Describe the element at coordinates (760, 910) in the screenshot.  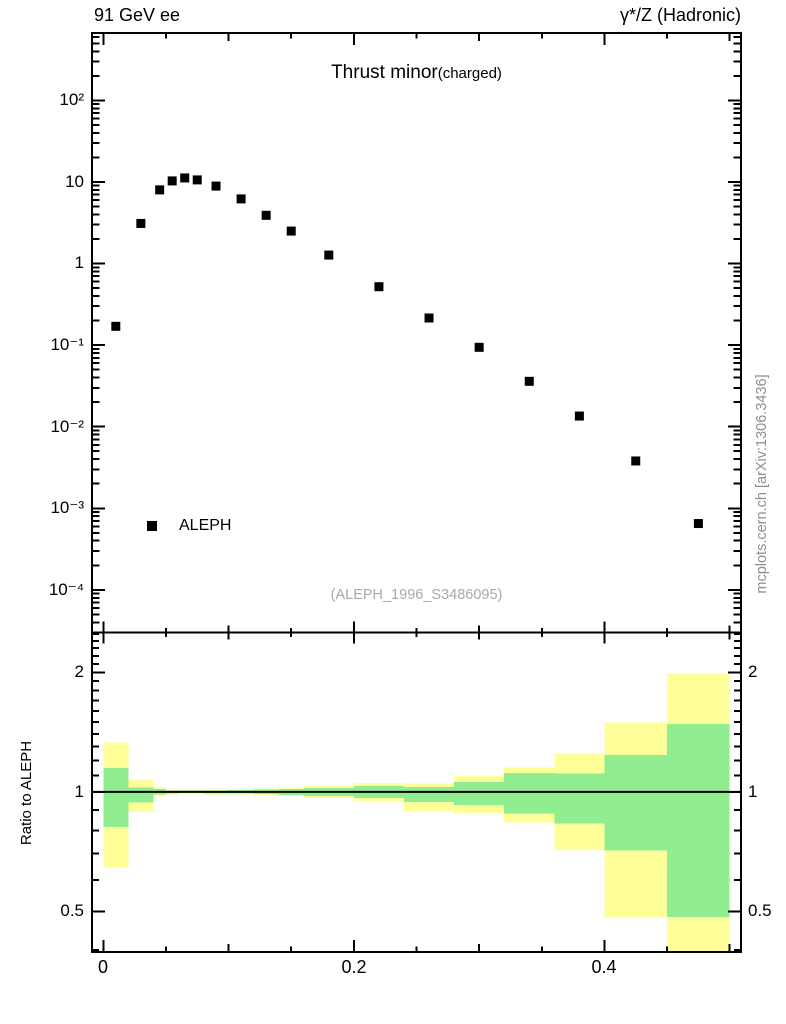
I see `ratio-tick-label-0p5-right: 0.5` at that location.